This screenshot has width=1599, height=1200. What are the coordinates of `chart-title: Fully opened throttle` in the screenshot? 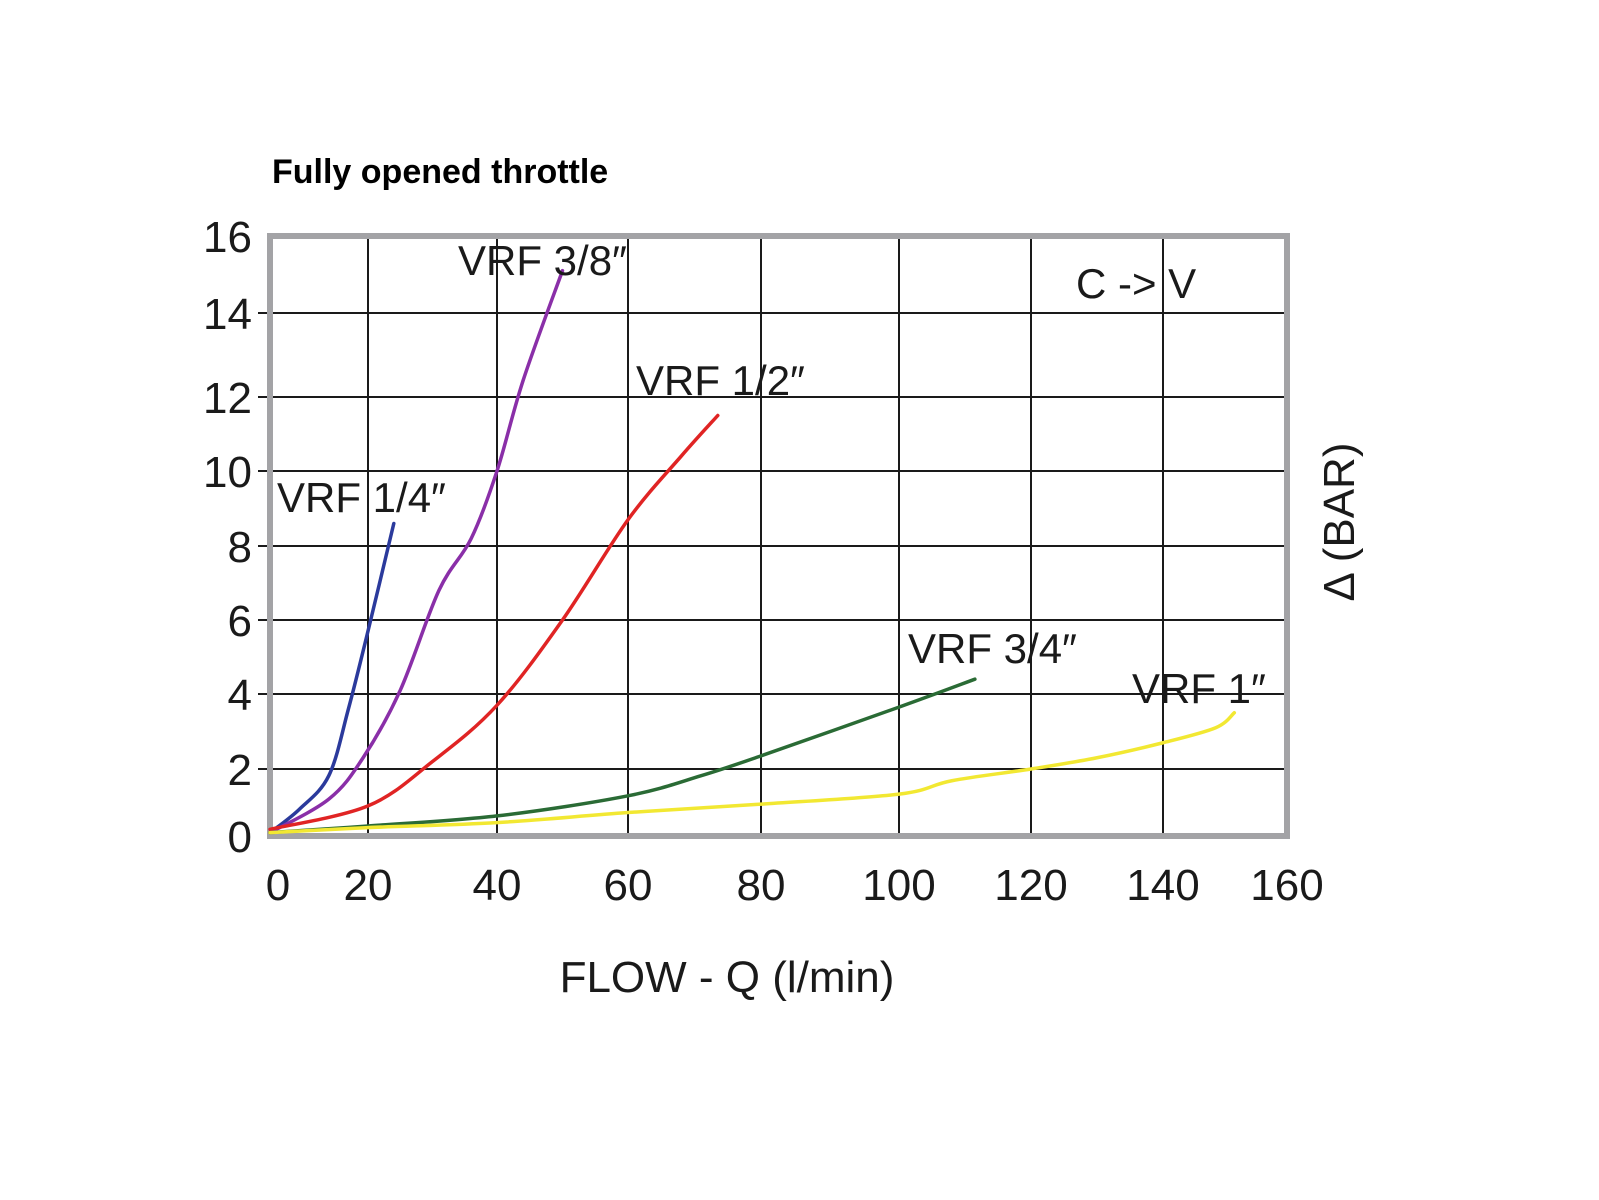 It's located at (440, 172).